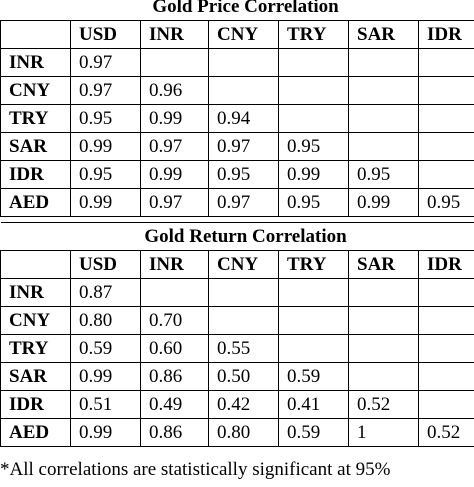  I want to click on title-row: Gold Return Correlation, so click(237, 236).